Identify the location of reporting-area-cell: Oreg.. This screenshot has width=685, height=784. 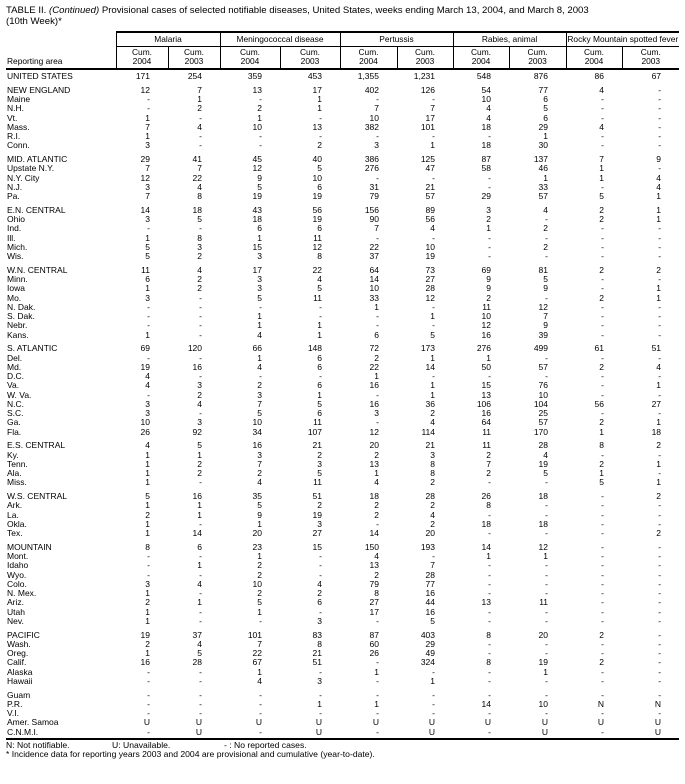
(18, 653).